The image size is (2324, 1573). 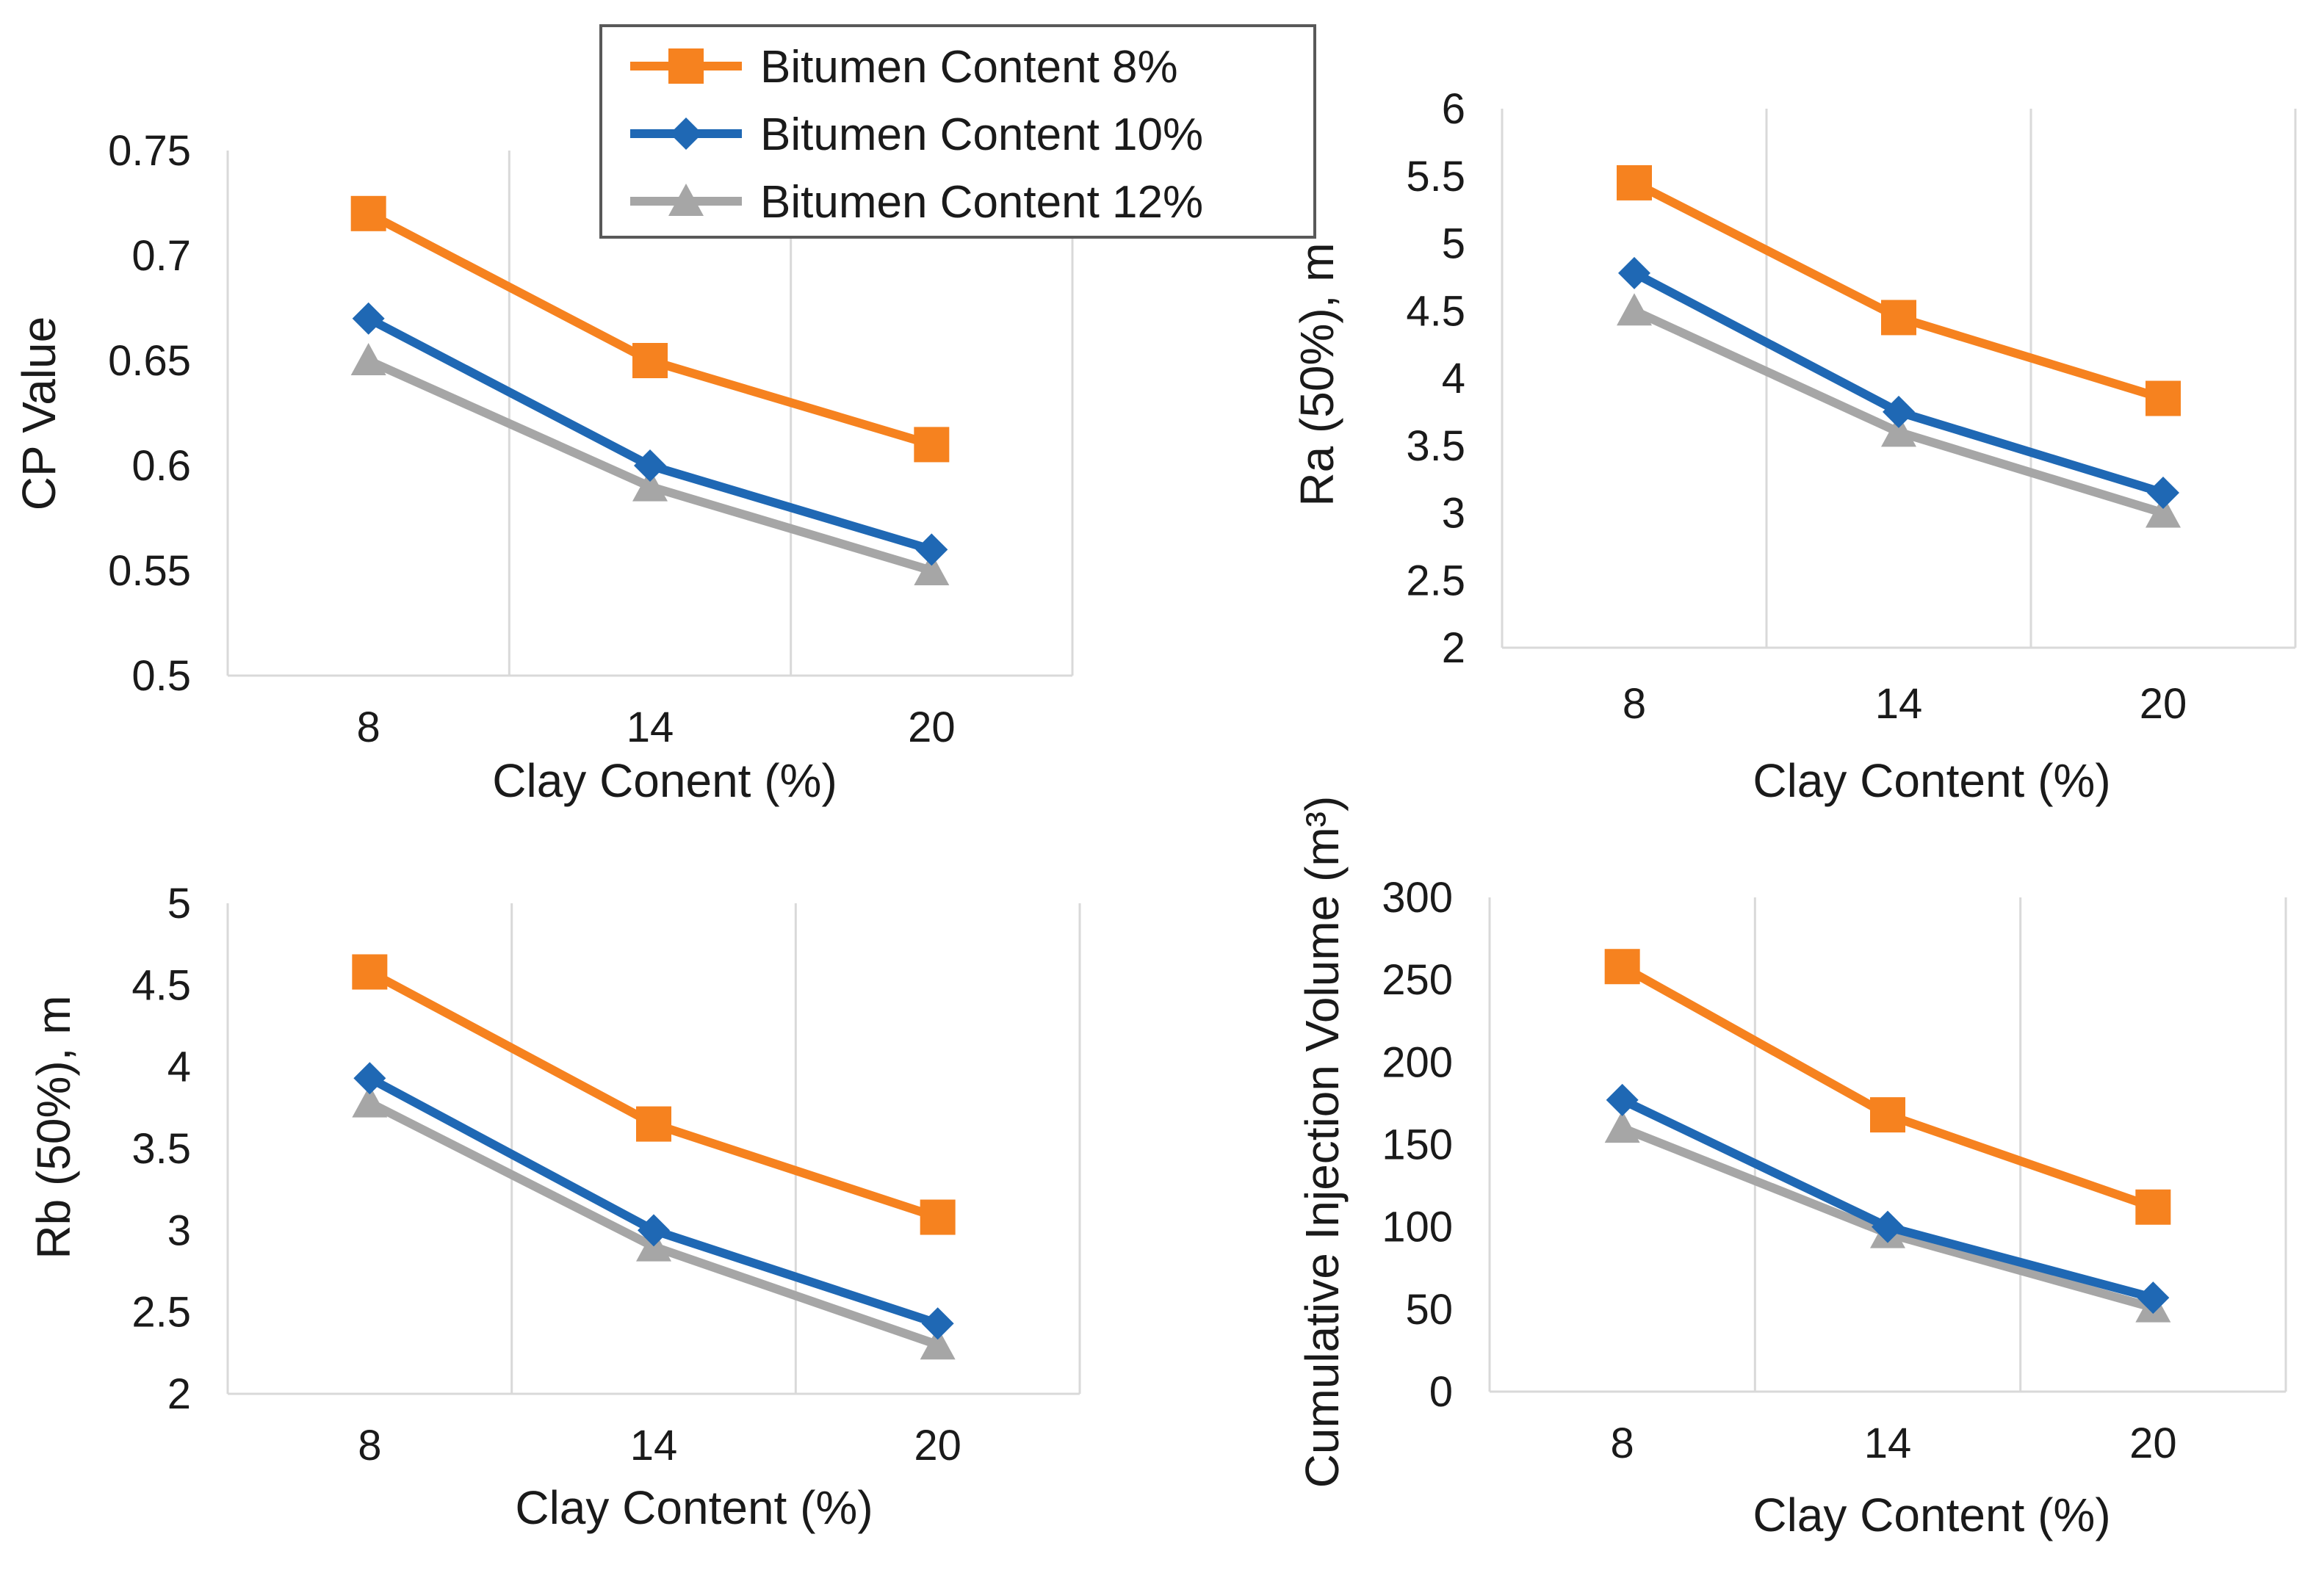 I want to click on y-tick-label: 0.7, so click(x=161, y=256).